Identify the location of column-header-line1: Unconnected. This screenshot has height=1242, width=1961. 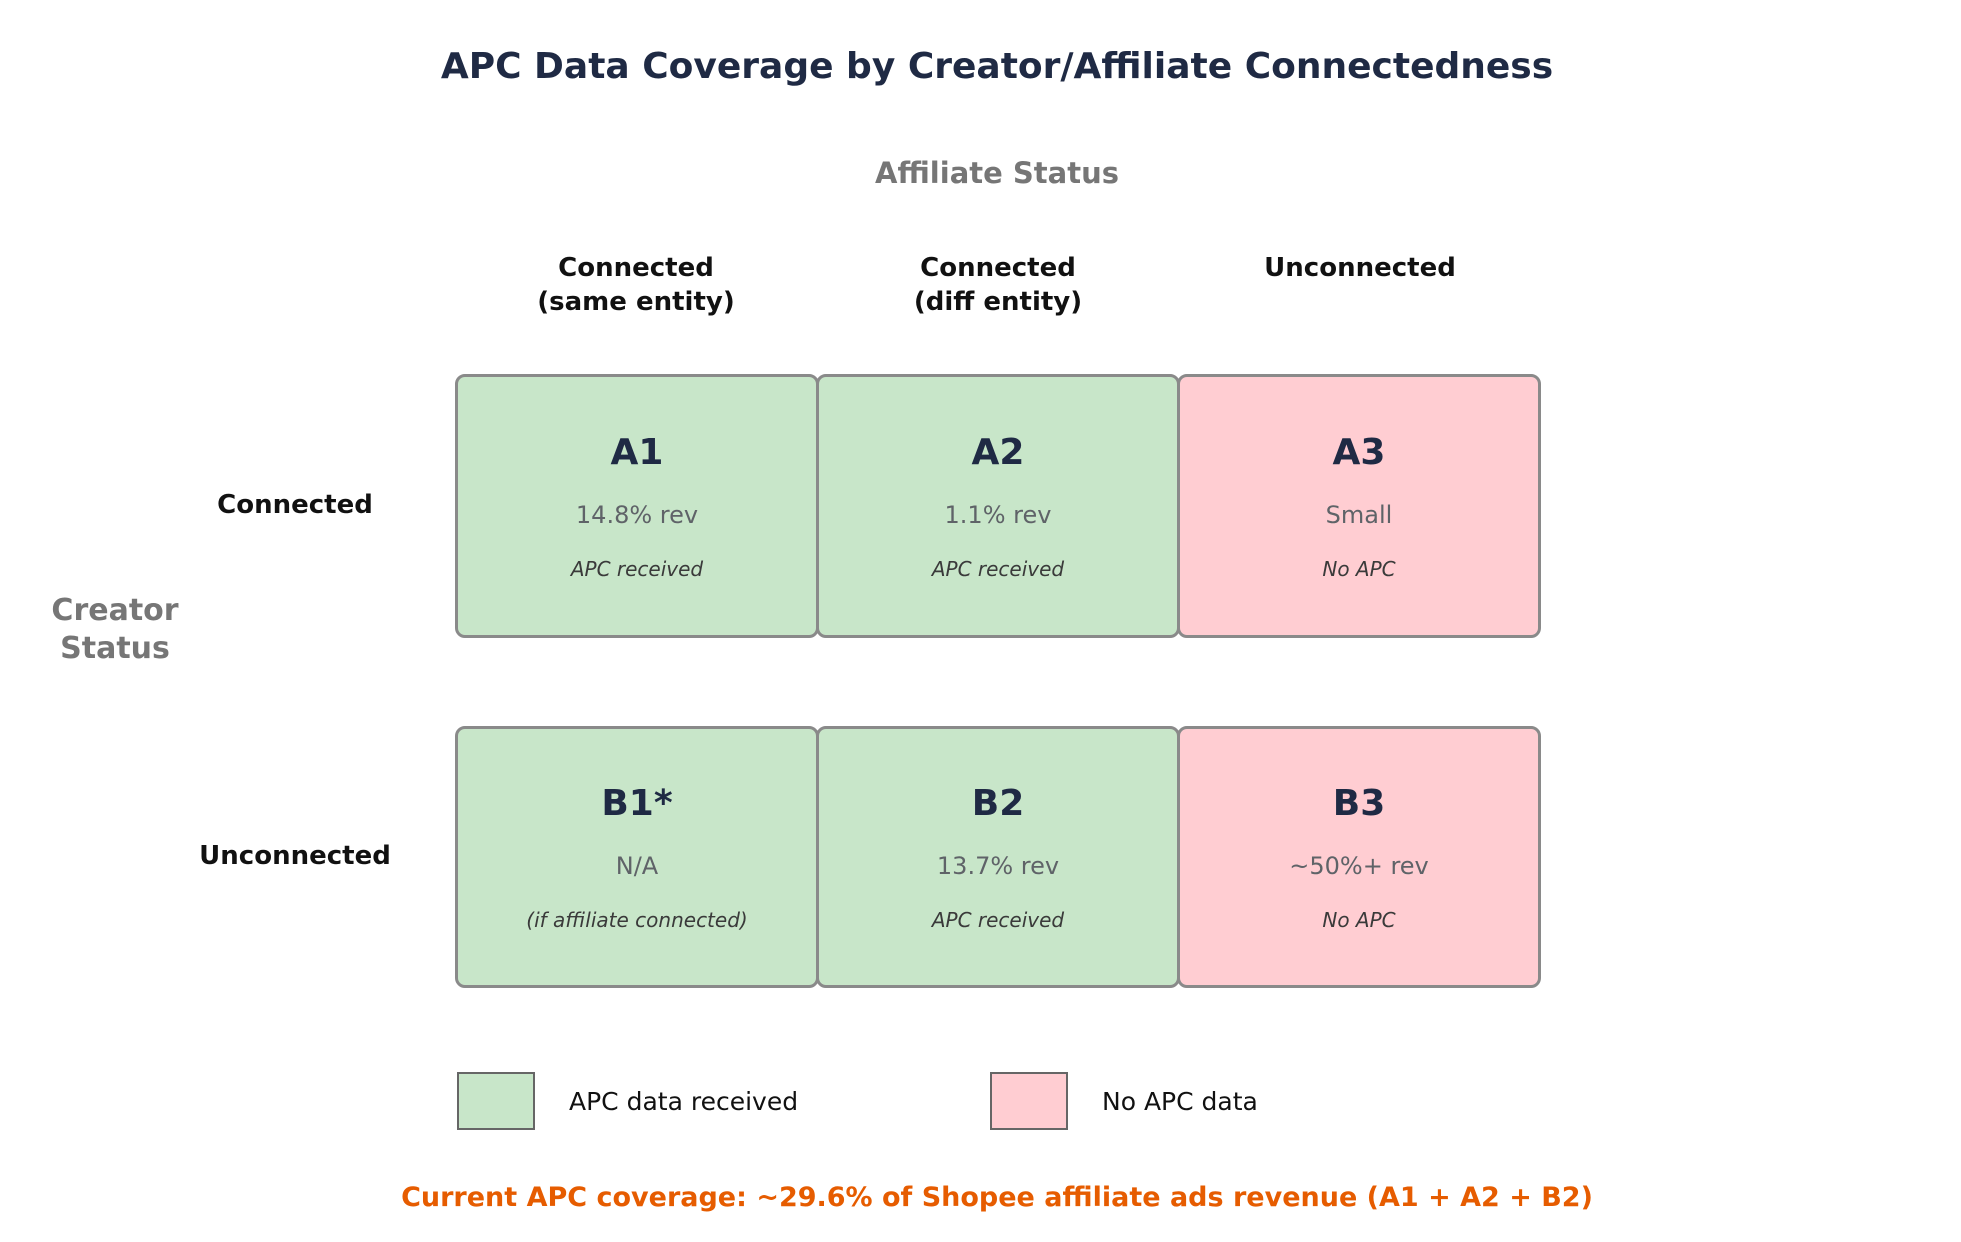
(1360, 268).